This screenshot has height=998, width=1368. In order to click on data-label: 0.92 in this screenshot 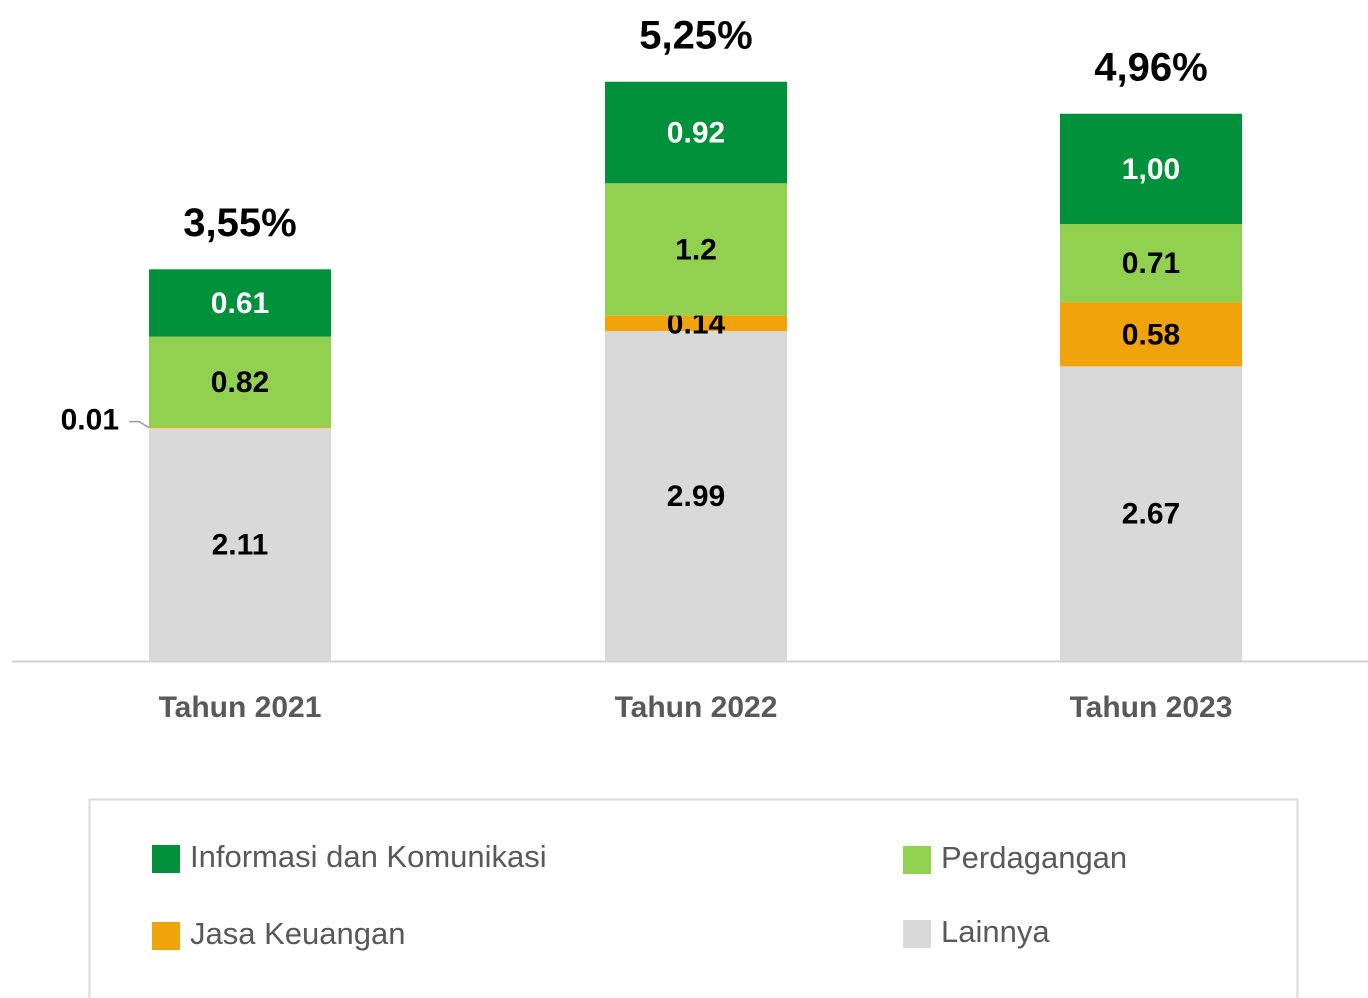, I will do `click(696, 132)`.